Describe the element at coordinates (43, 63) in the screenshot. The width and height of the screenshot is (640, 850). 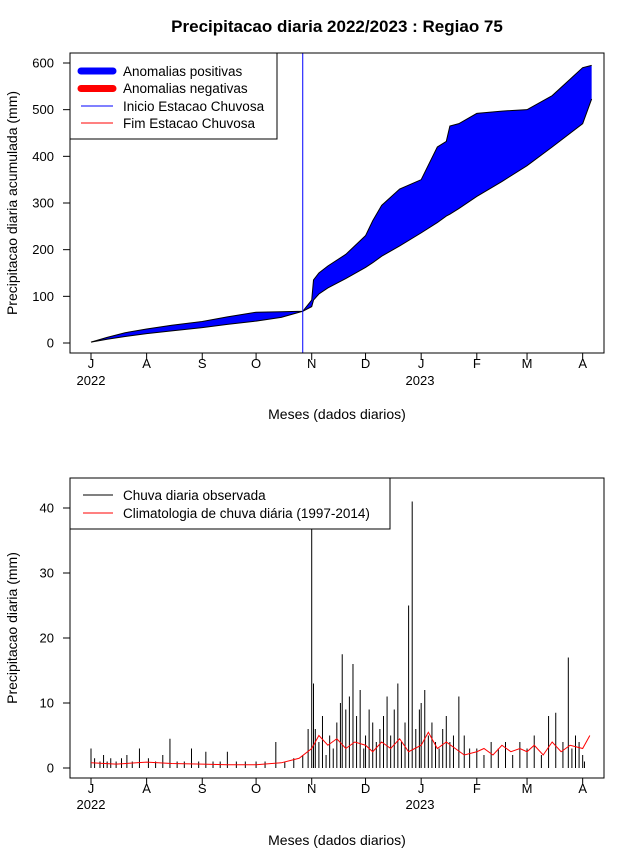
I see `y-tick-label: 600` at that location.